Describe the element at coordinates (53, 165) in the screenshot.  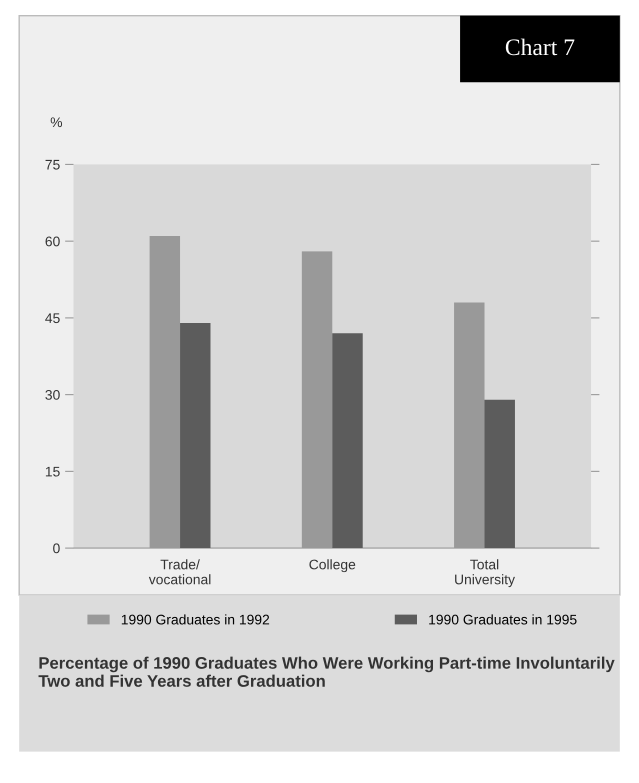
I see `y-tick-label: 75` at that location.